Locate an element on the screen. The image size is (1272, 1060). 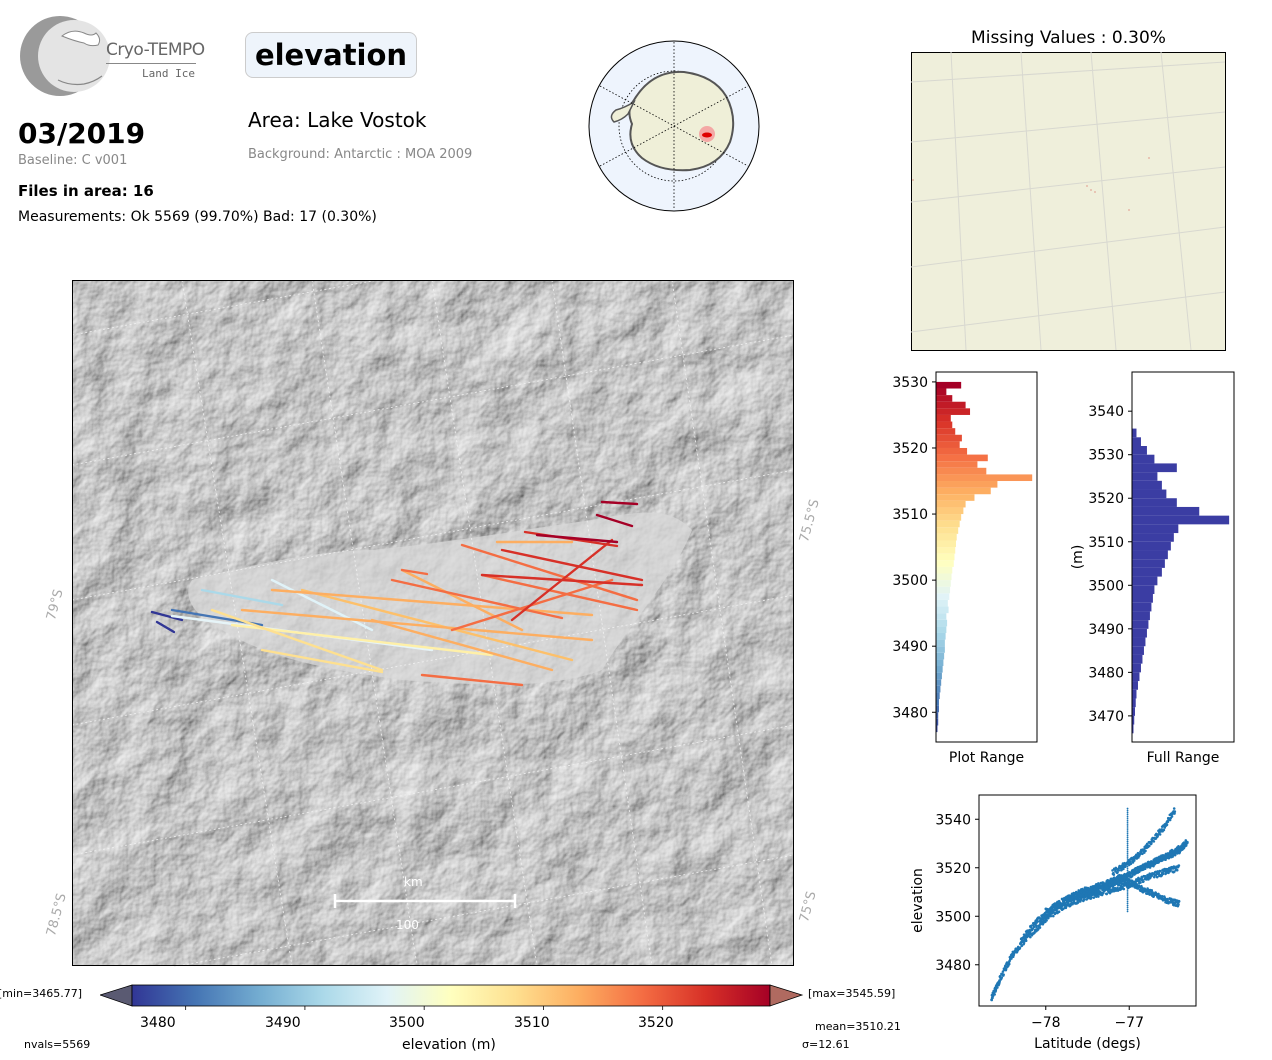
missing-values-map is located at coordinates (1068, 201).